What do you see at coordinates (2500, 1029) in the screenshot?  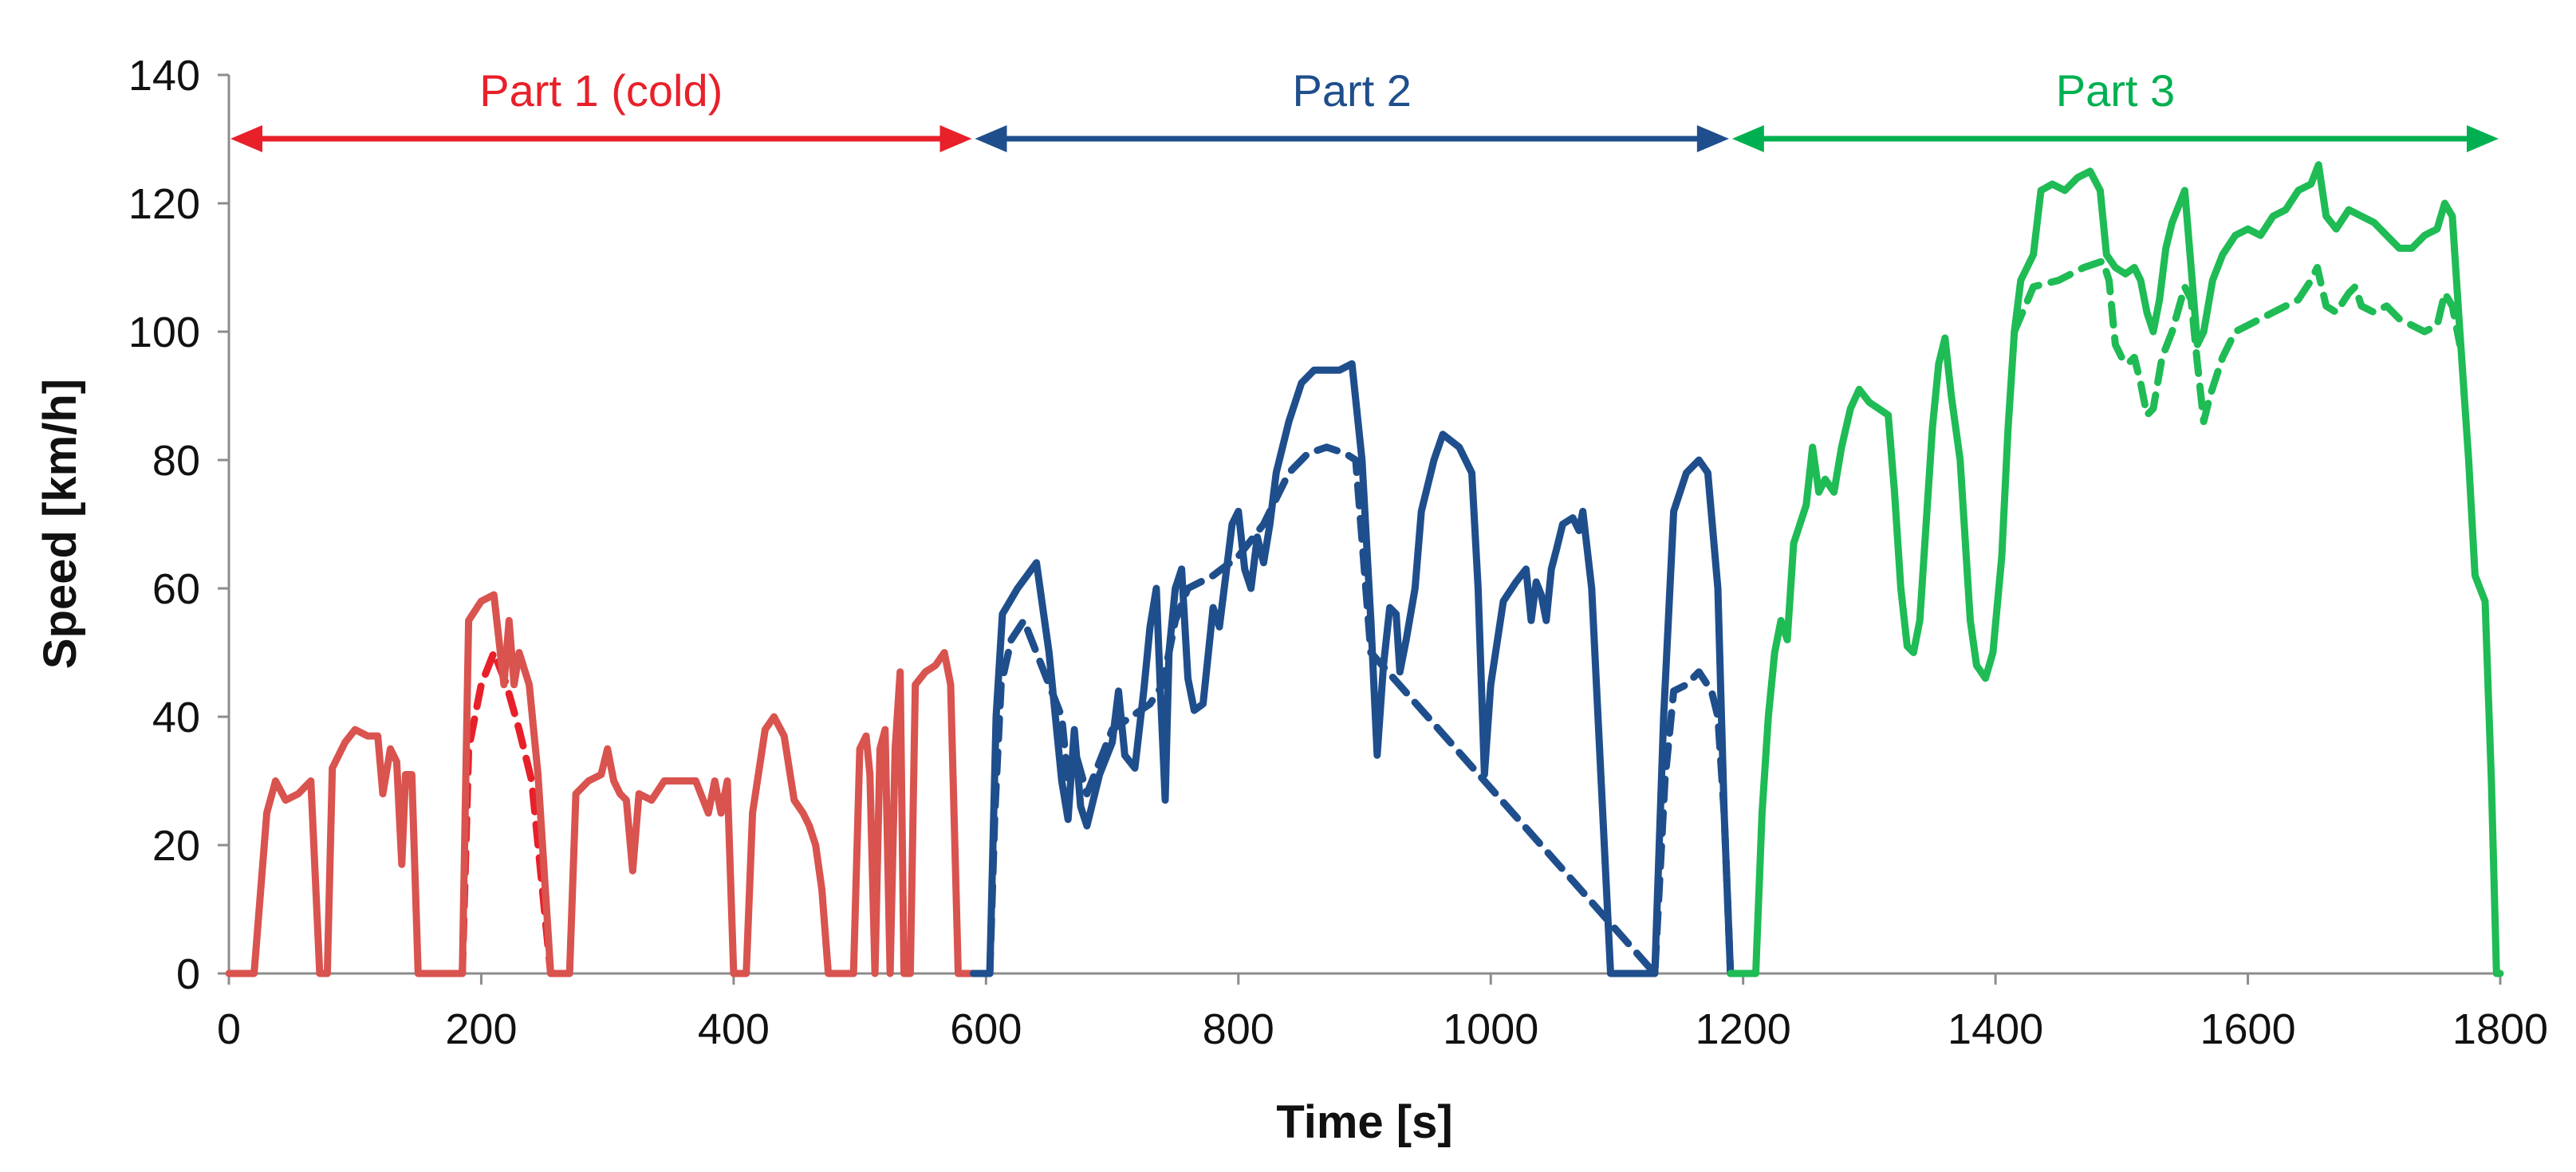 I see `x-tick-label: 1800` at bounding box center [2500, 1029].